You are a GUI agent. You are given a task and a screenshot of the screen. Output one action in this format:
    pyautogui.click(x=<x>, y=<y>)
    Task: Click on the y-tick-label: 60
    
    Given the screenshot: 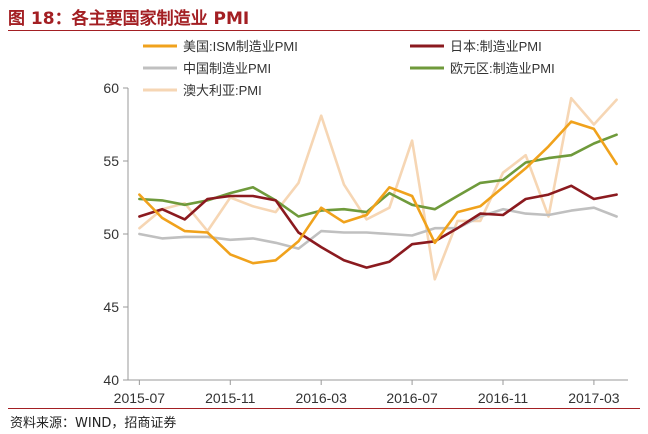 What is the action you would take?
    pyautogui.click(x=111, y=88)
    